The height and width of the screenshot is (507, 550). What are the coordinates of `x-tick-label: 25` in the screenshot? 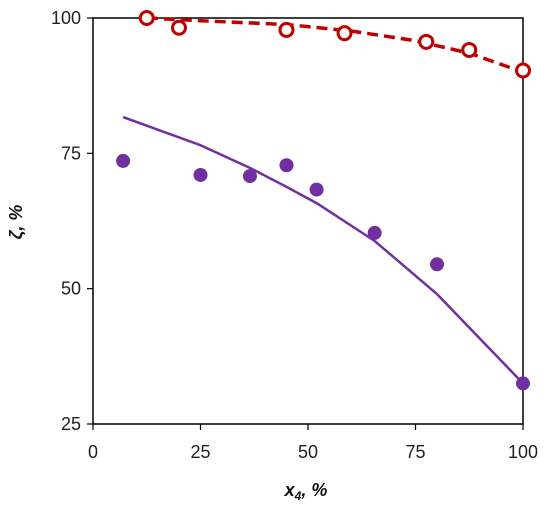 It's located at (200, 452).